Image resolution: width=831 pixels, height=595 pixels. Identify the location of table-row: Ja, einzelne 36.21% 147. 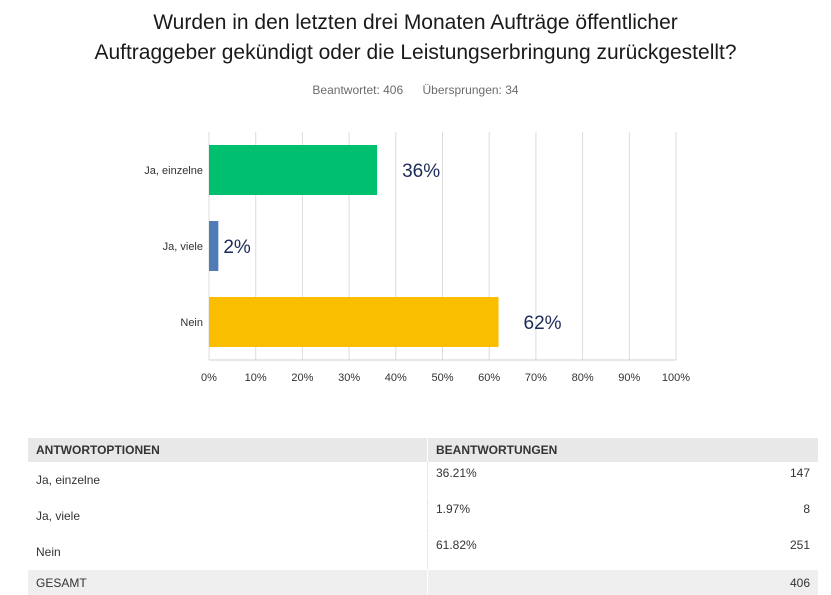
(423, 480).